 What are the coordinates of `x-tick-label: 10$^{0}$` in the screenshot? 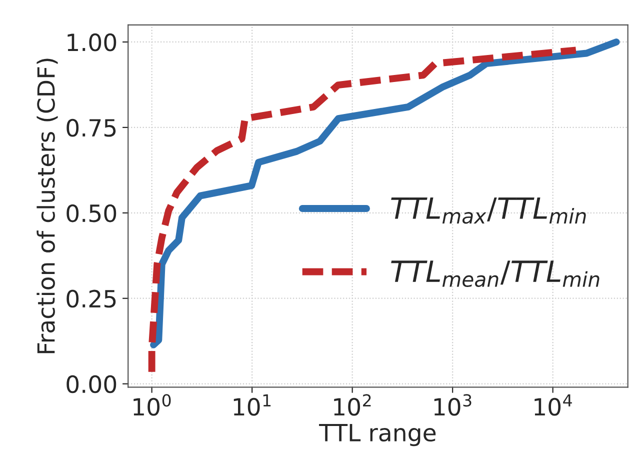 It's located at (152, 405).